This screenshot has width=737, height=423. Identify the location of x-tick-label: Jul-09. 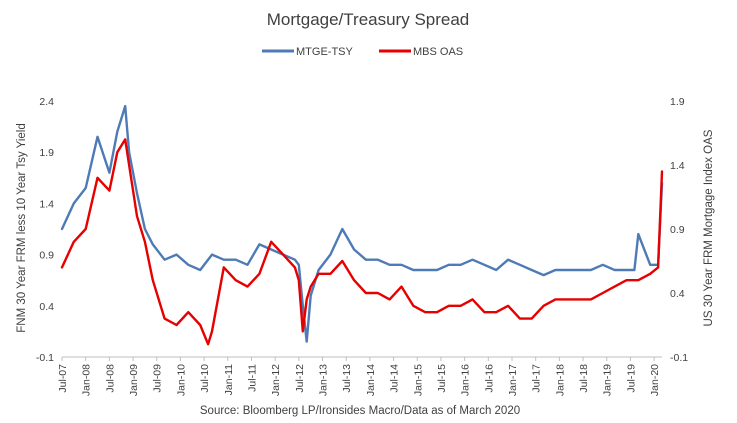
(158, 378).